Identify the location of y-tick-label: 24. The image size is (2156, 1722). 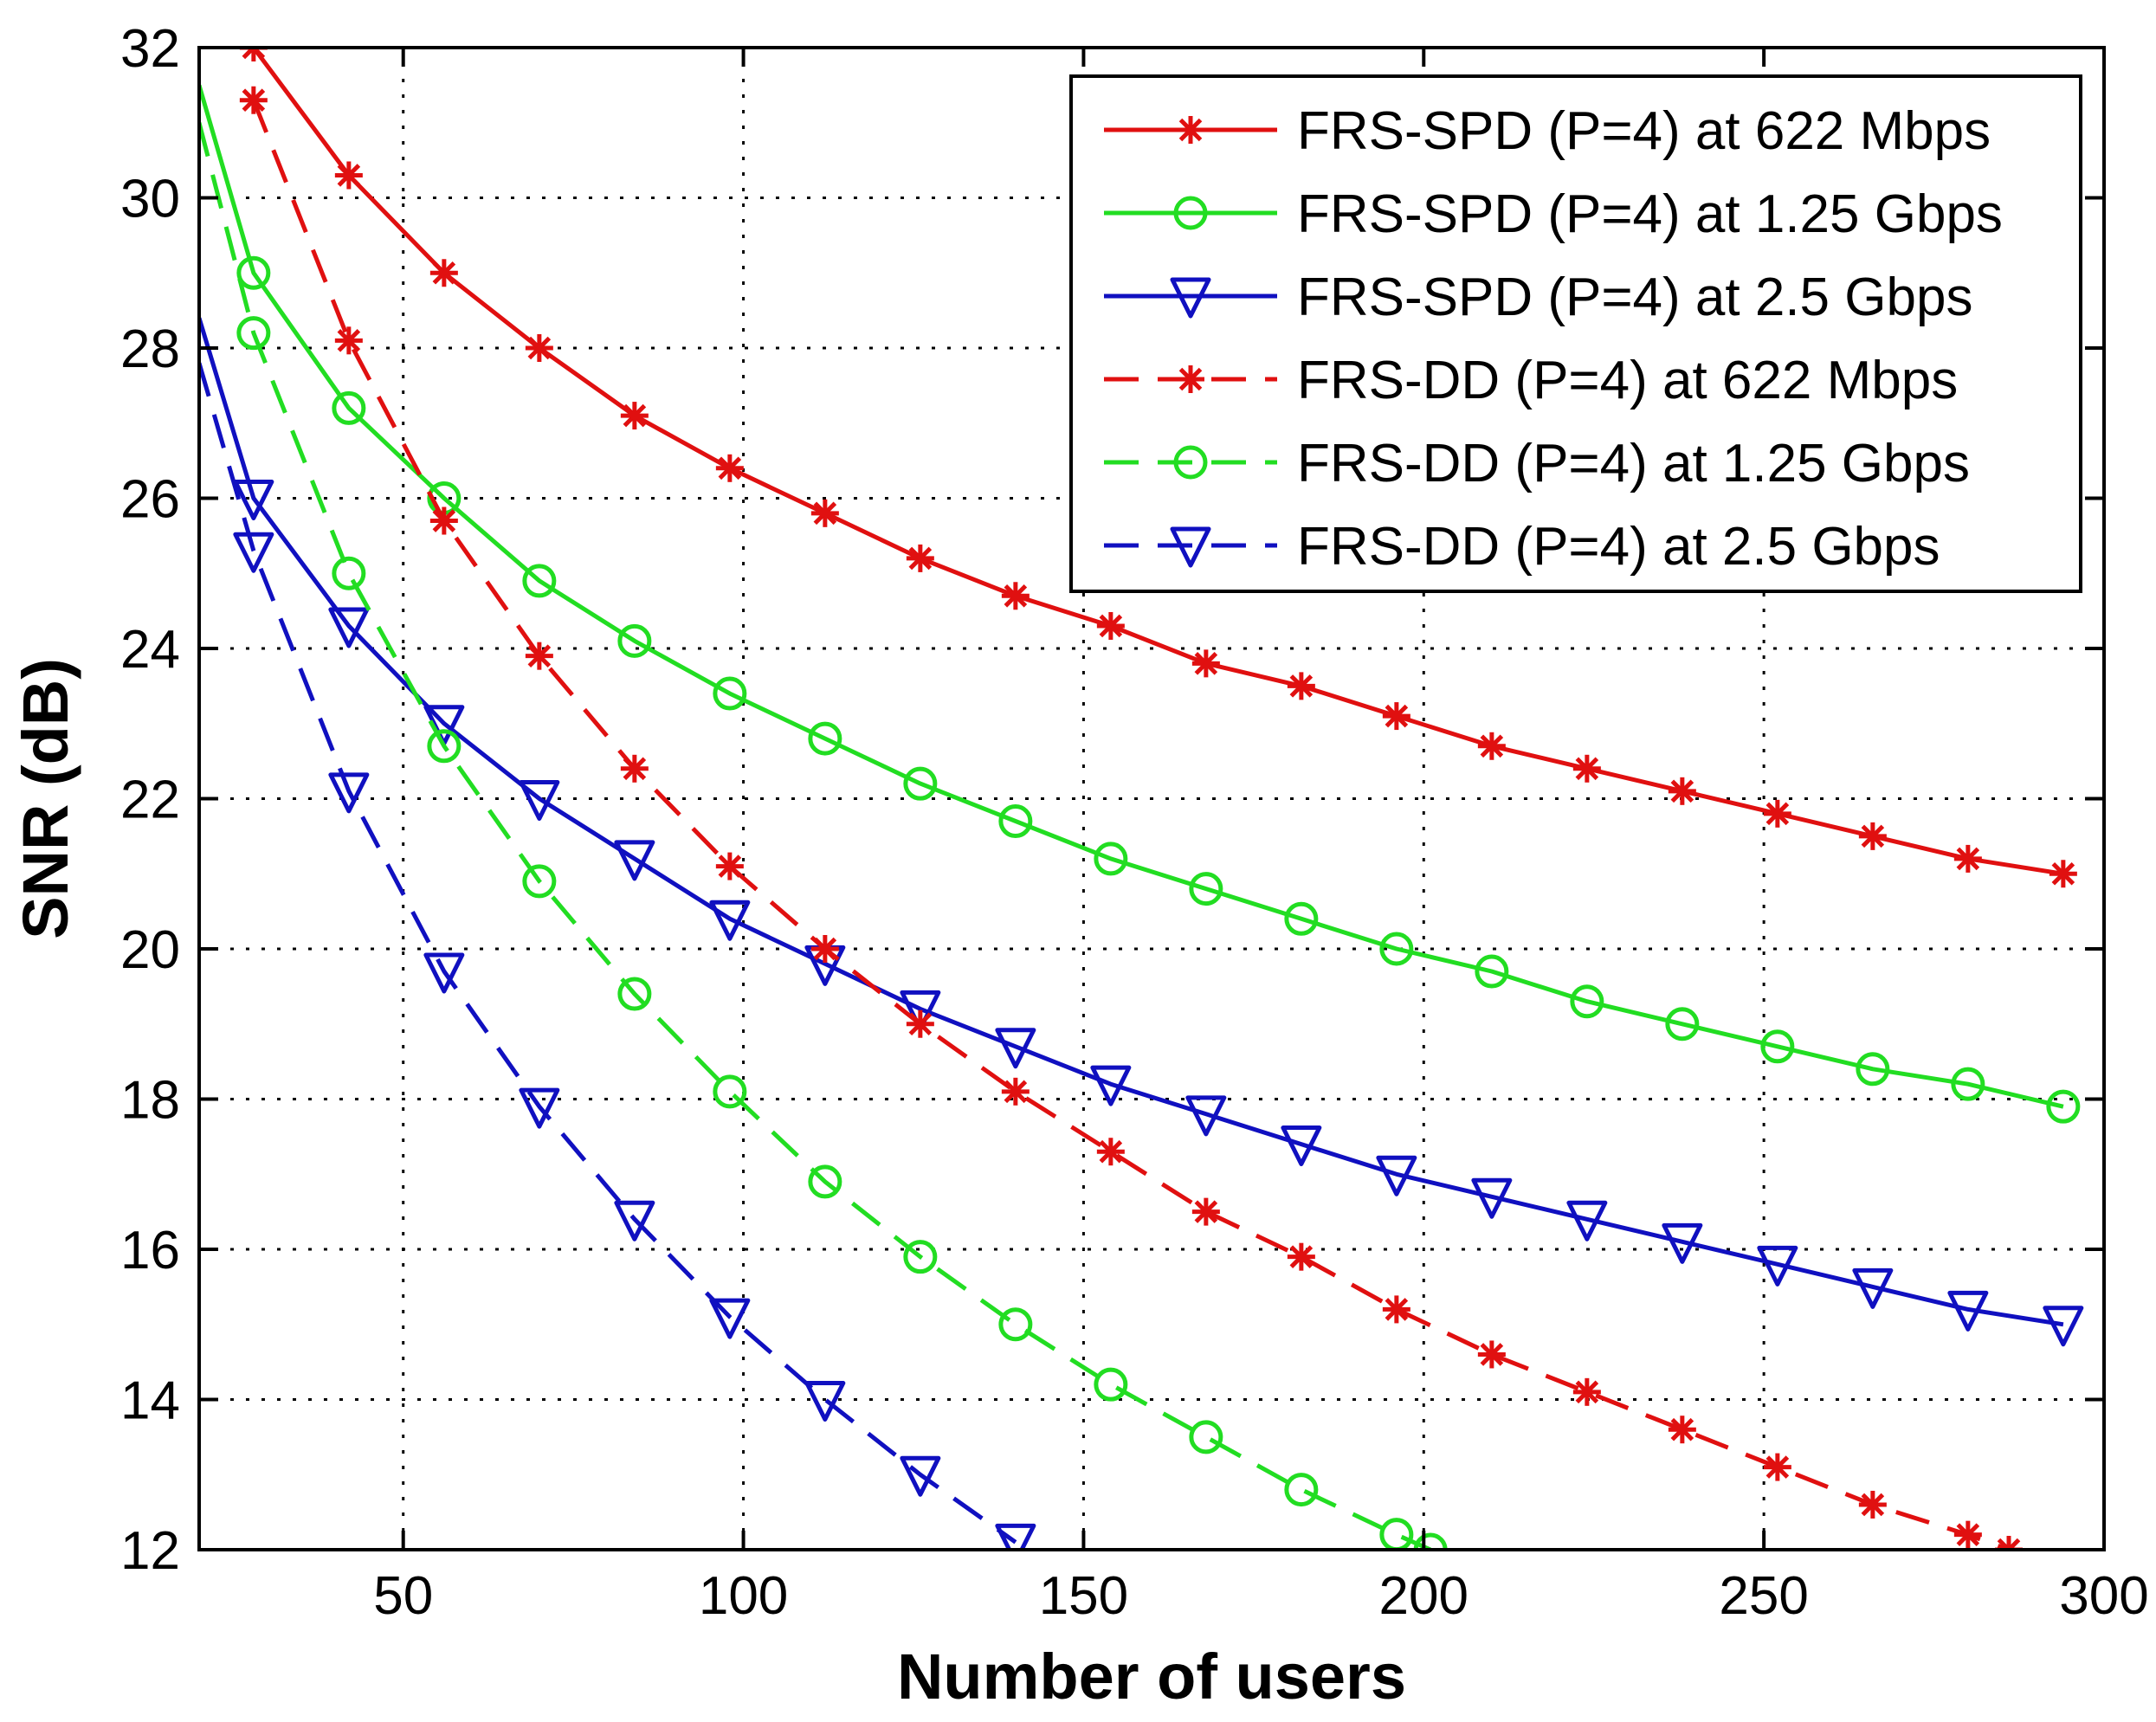
(150, 650).